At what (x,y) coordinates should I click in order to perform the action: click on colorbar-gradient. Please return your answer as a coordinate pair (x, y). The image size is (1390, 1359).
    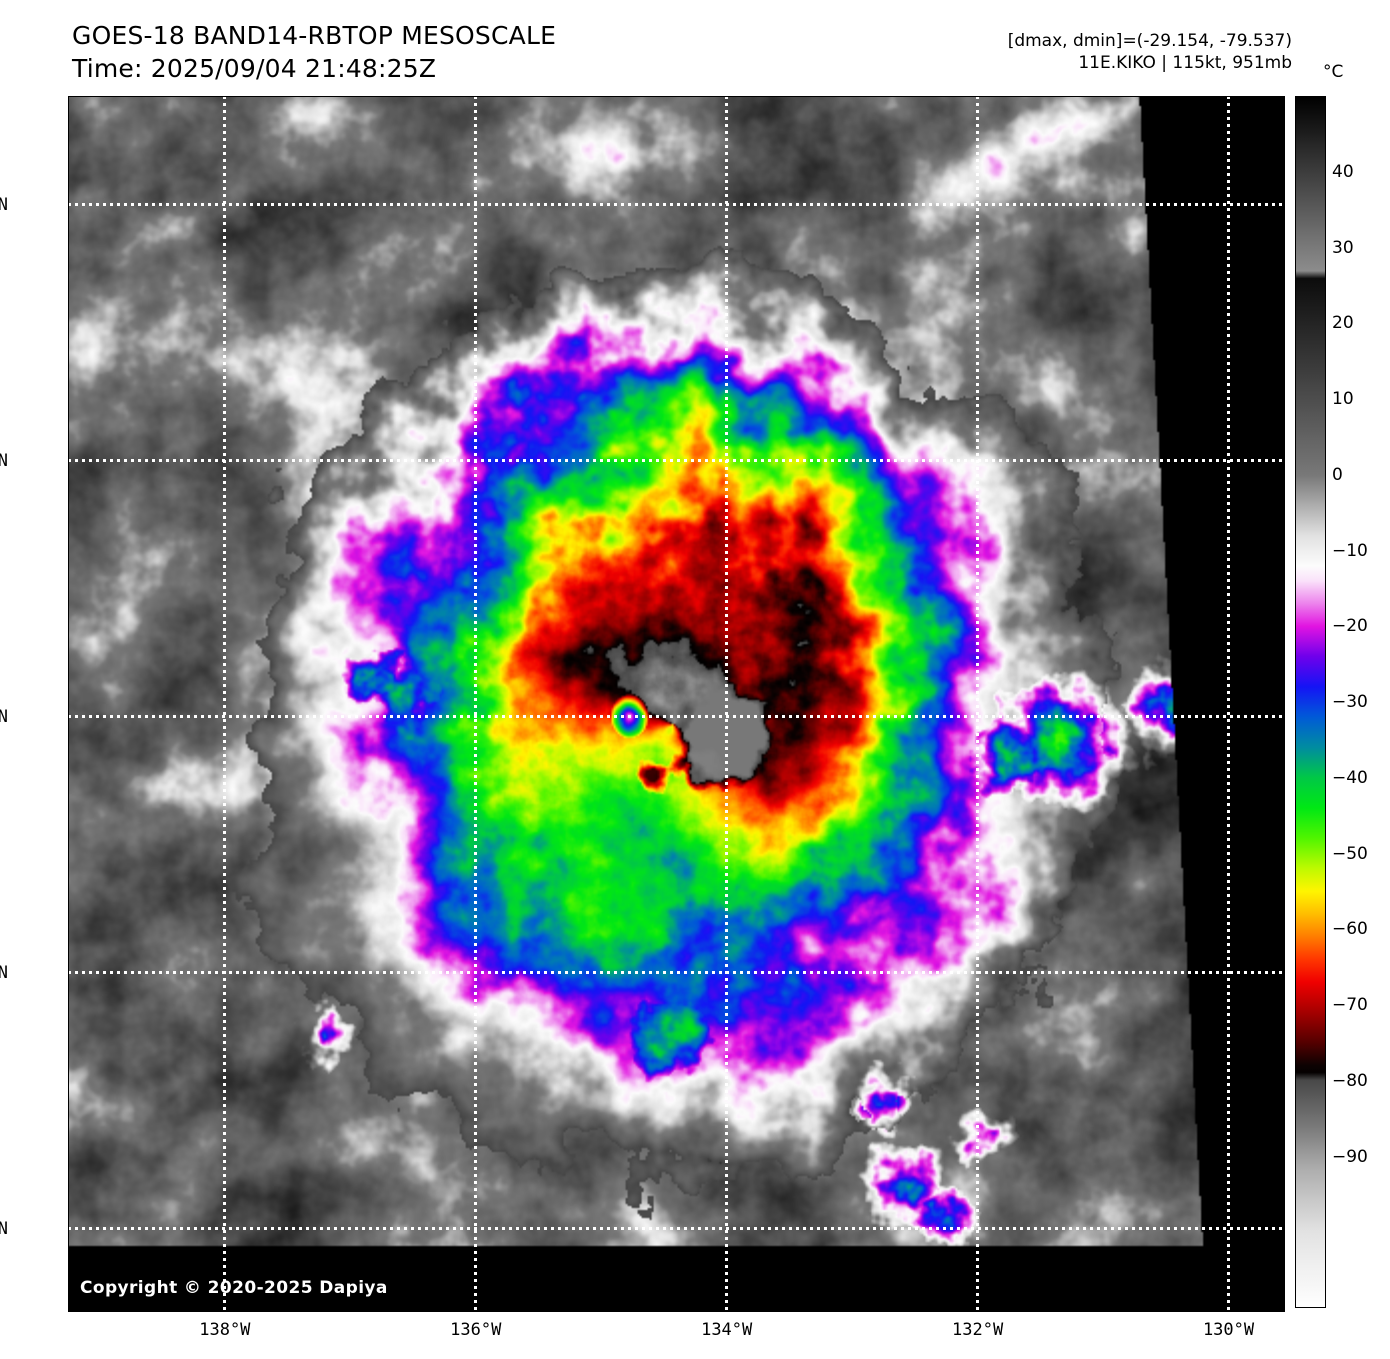
    Looking at the image, I should click on (1310, 702).